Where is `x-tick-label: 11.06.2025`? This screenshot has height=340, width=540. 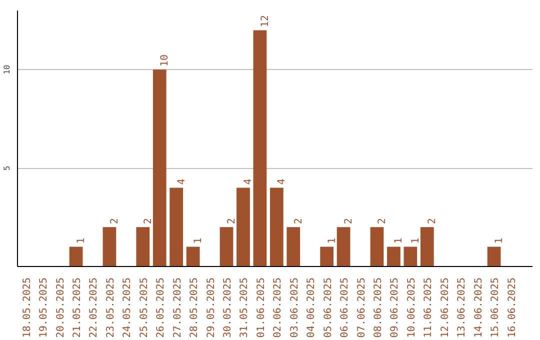
x-tick-label: 11.06.2025 is located at coordinates (428, 307).